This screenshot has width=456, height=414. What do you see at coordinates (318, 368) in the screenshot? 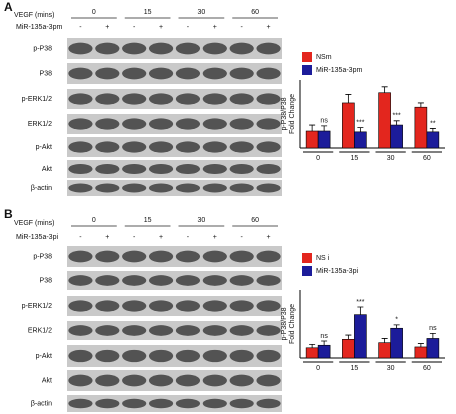
I see `x-tick-label: 0` at bounding box center [318, 368].